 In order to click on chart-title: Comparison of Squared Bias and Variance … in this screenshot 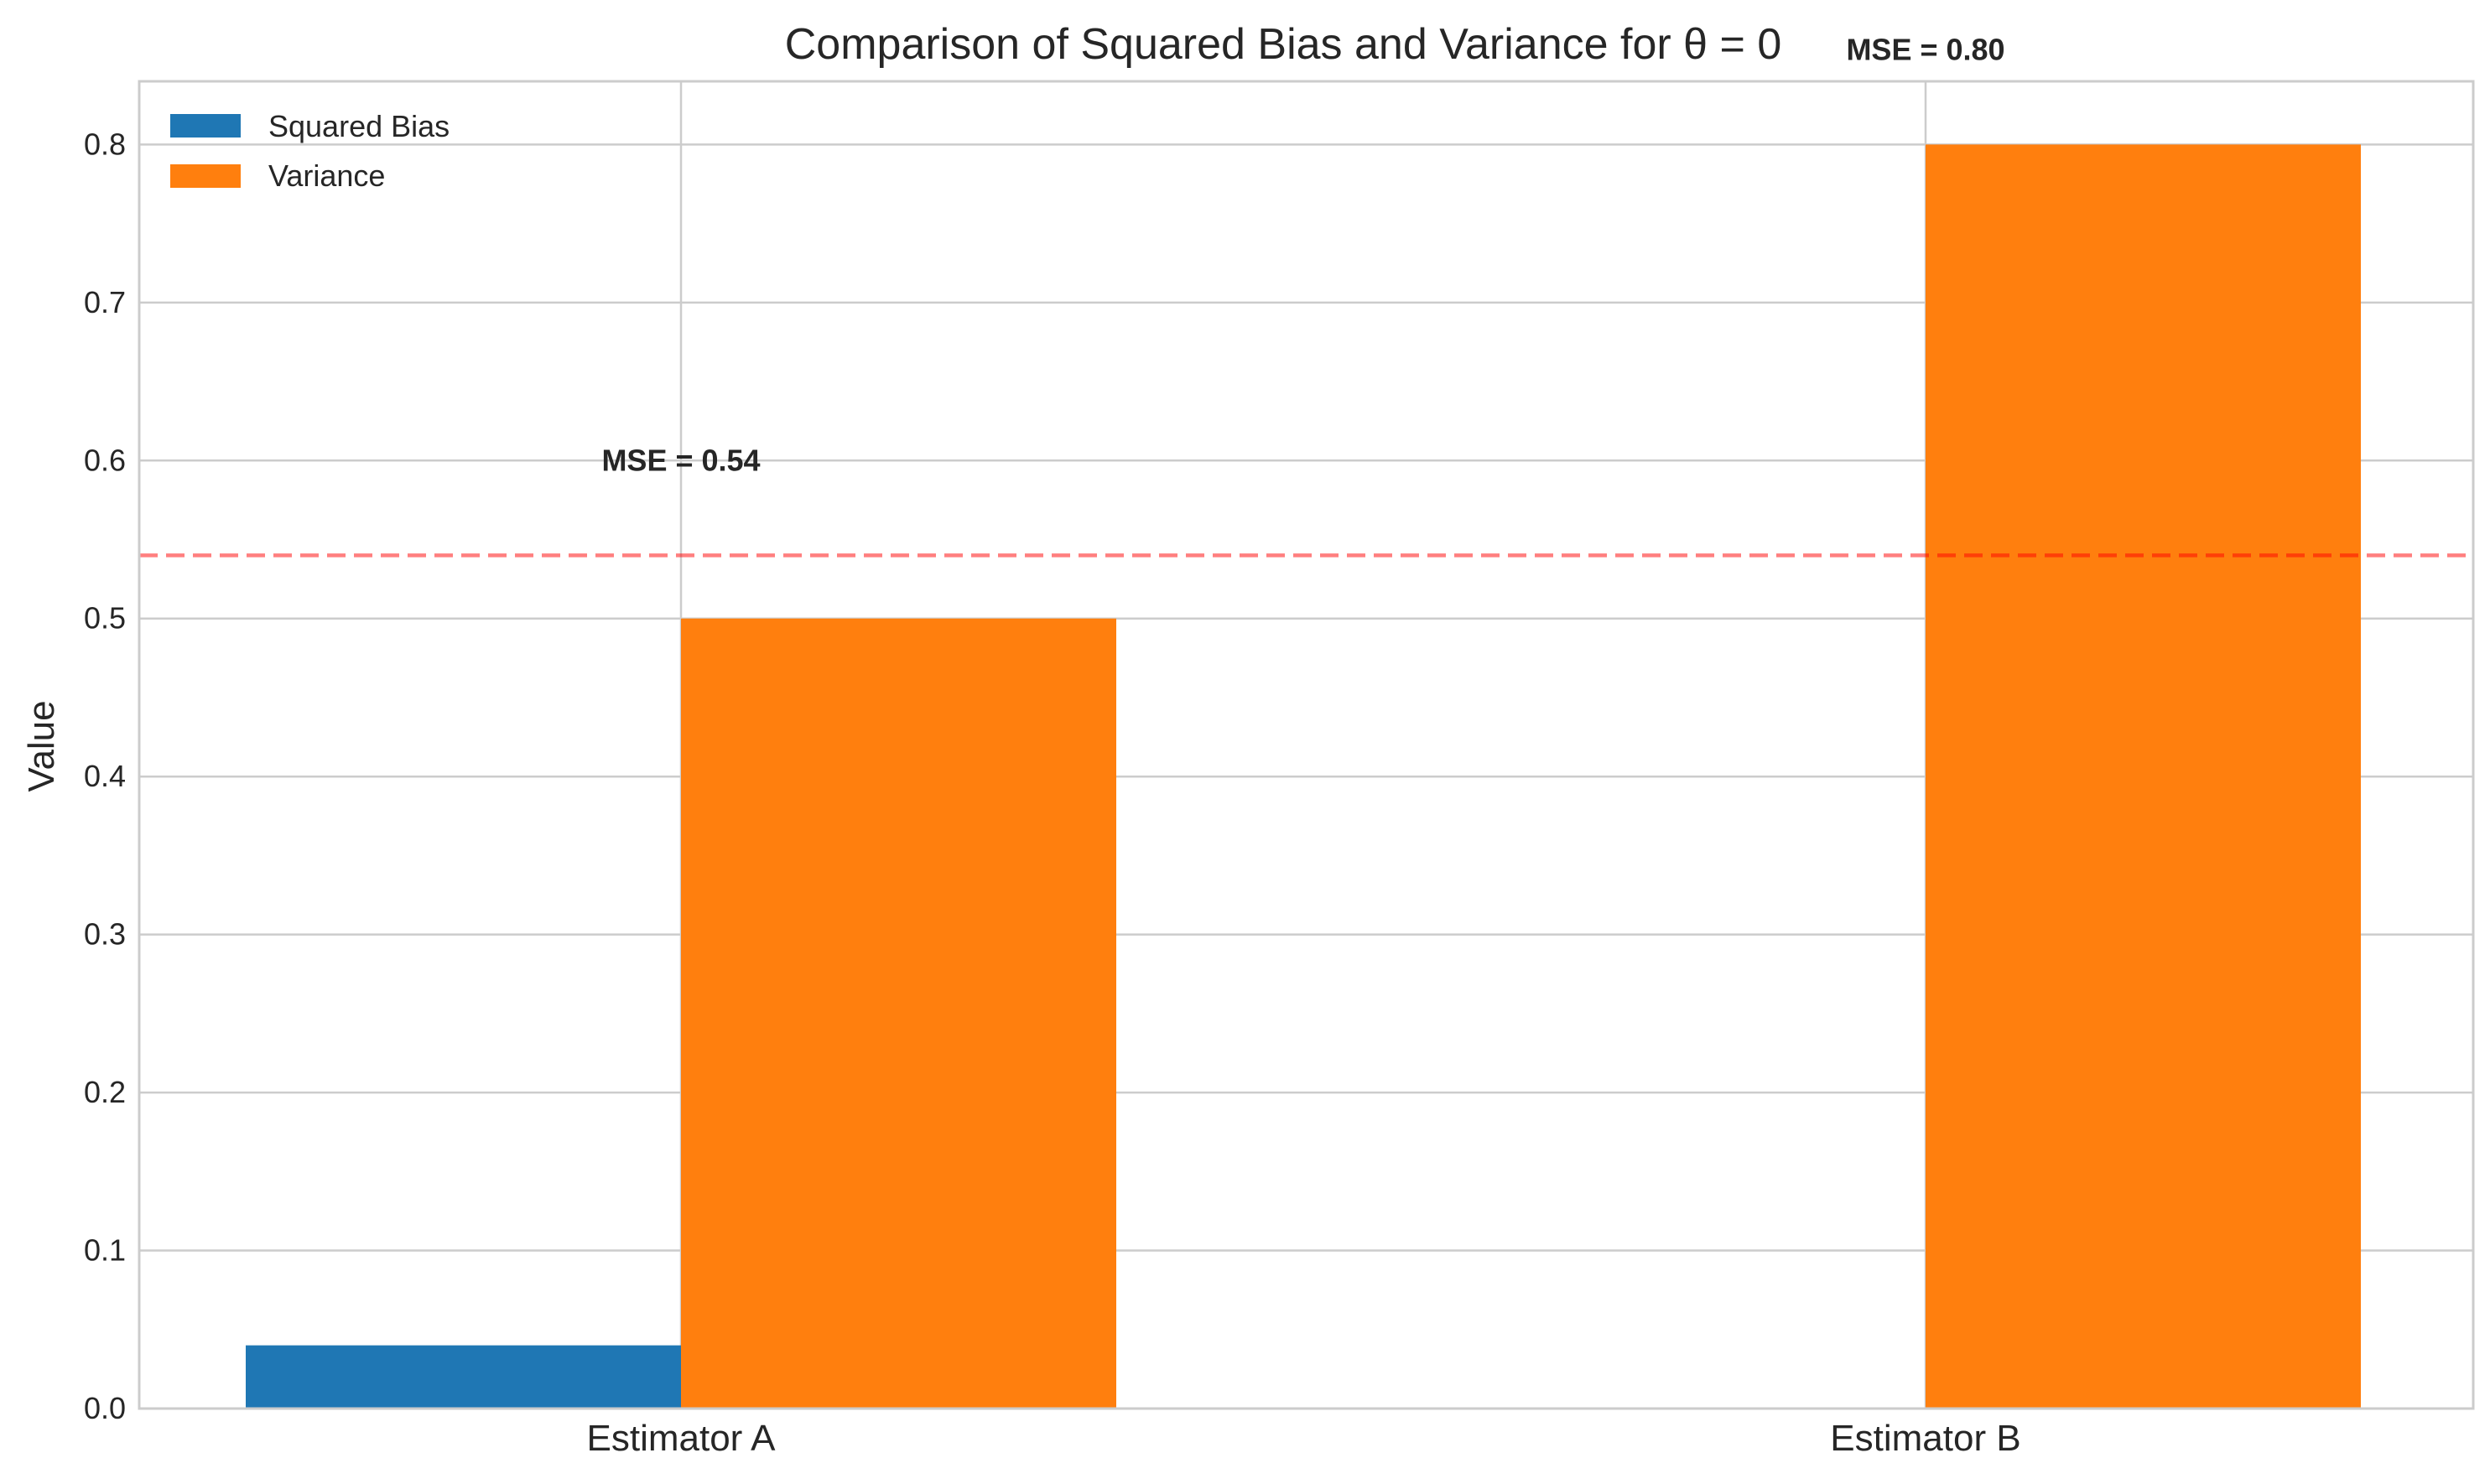, I will do `click(1283, 44)`.